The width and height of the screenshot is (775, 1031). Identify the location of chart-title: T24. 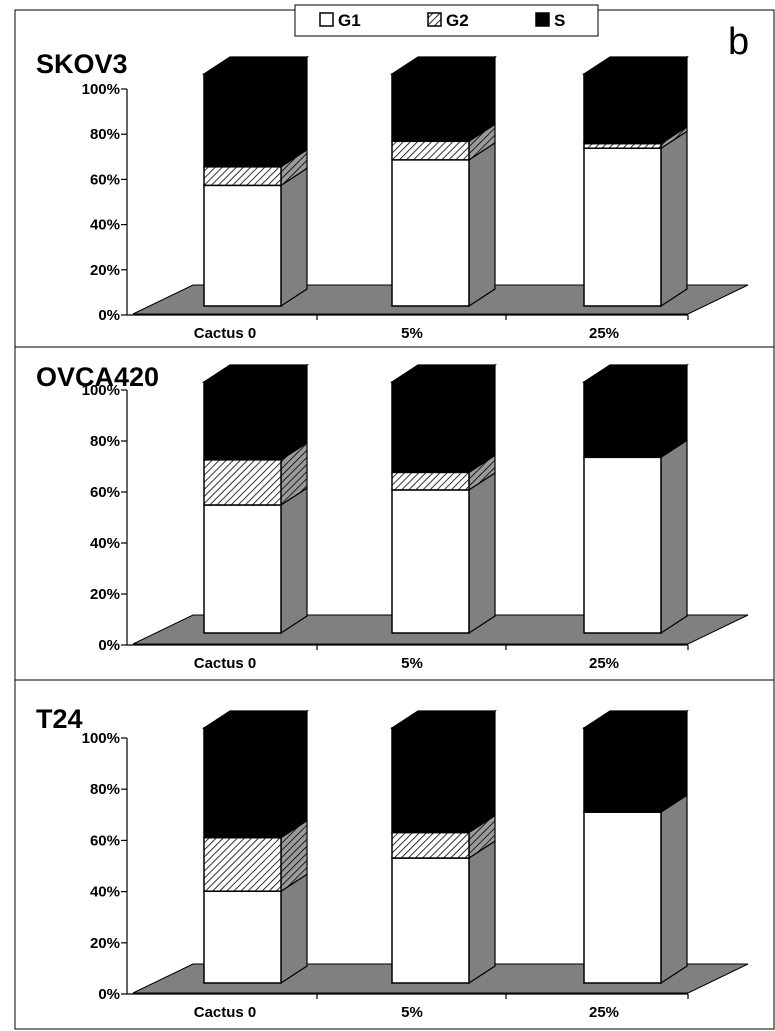
(59, 719).